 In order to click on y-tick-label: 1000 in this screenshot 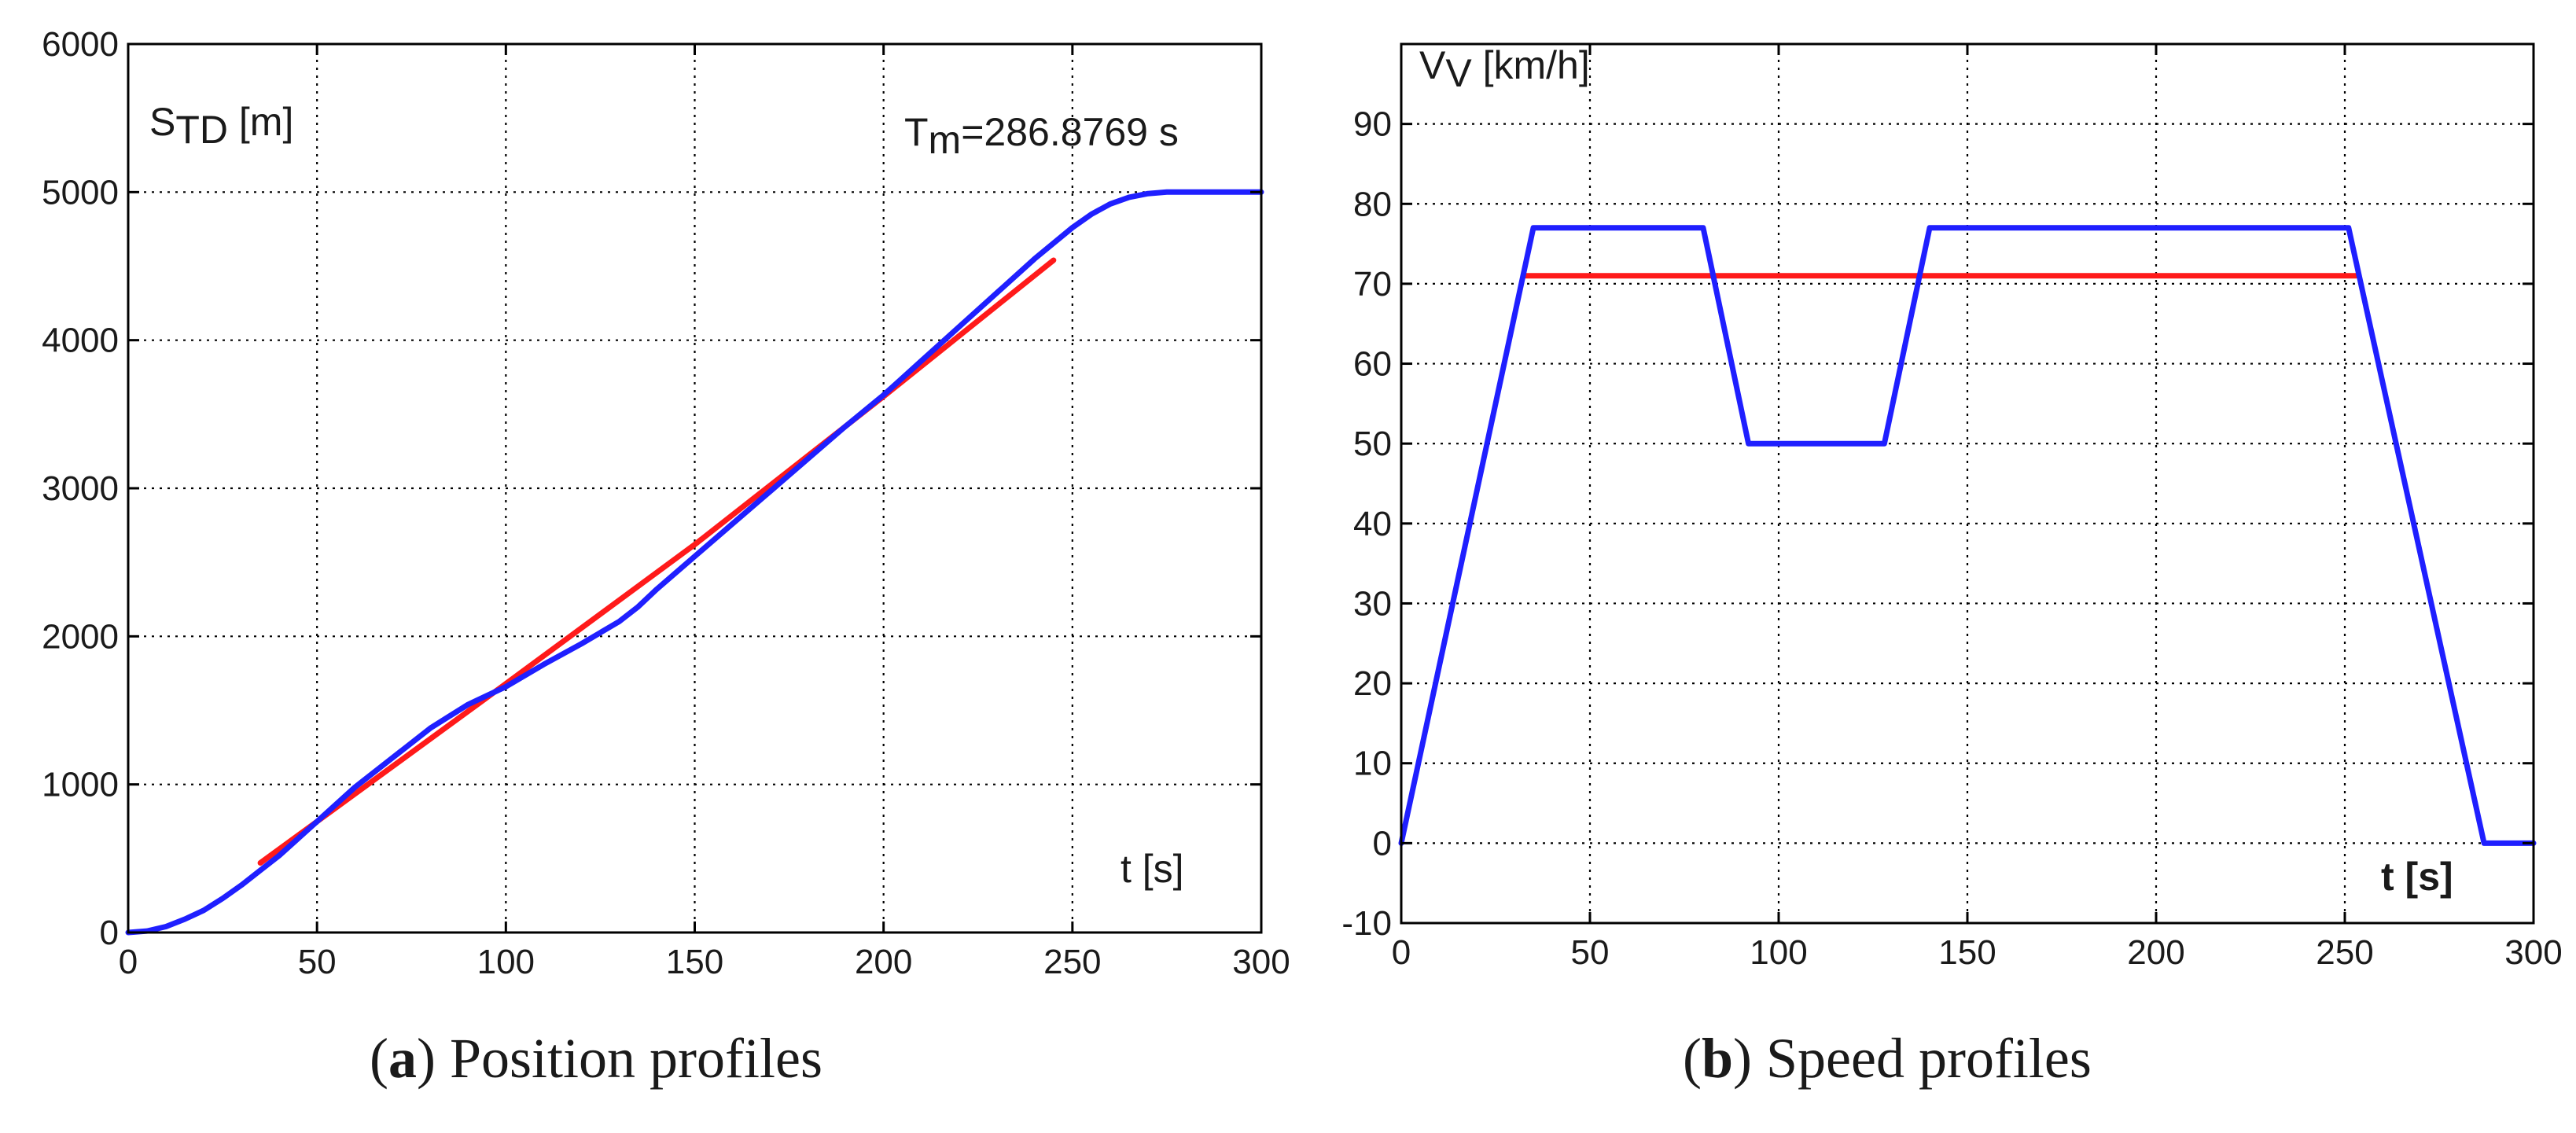, I will do `click(81, 785)`.